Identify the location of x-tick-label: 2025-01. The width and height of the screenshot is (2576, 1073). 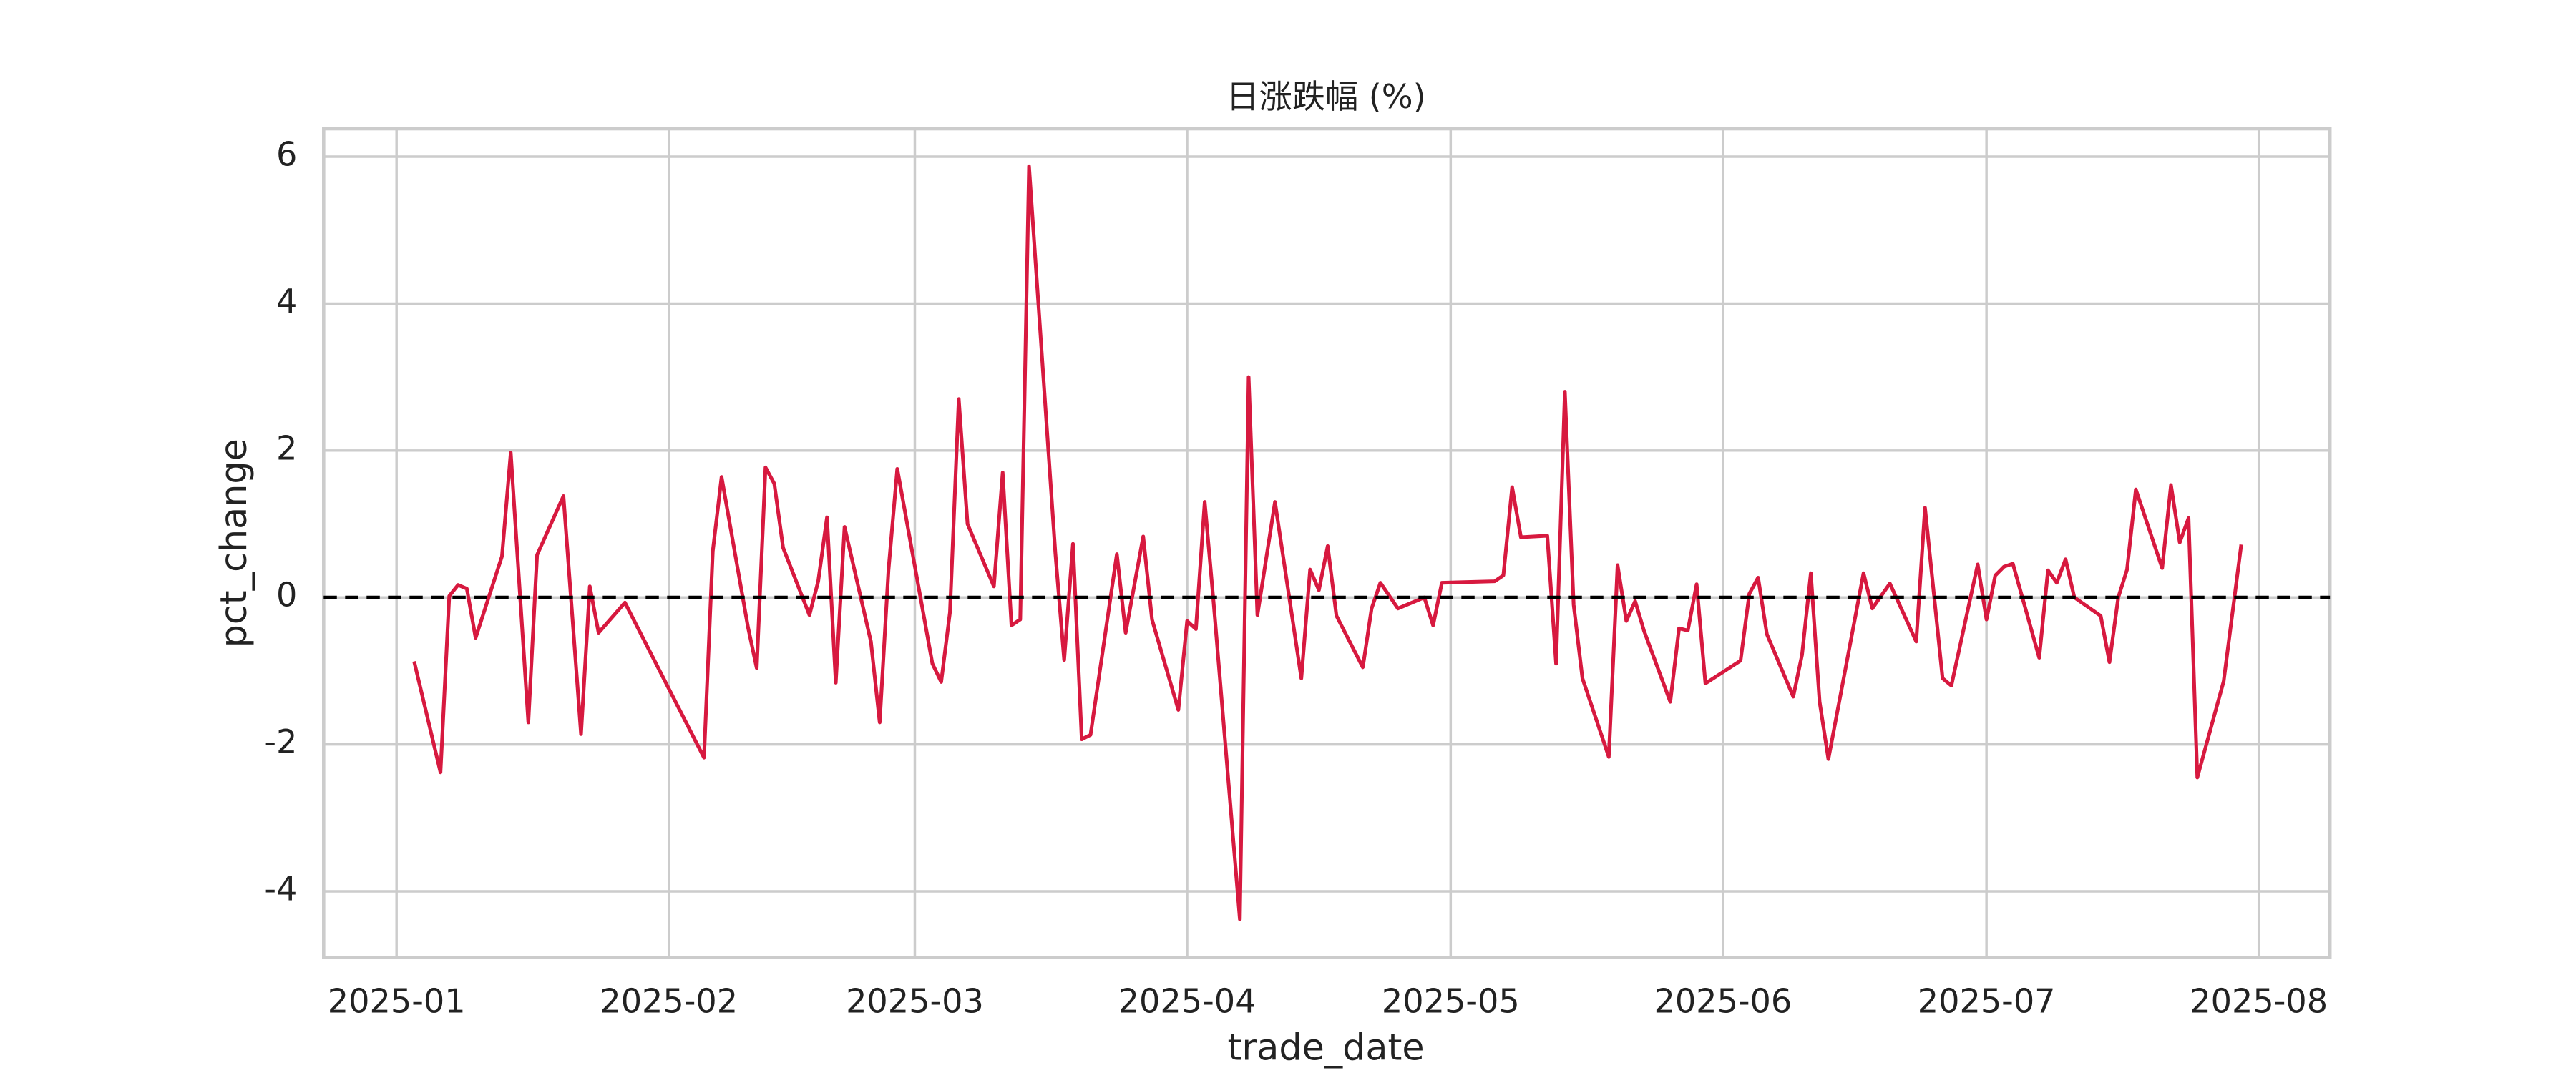
(397, 1001).